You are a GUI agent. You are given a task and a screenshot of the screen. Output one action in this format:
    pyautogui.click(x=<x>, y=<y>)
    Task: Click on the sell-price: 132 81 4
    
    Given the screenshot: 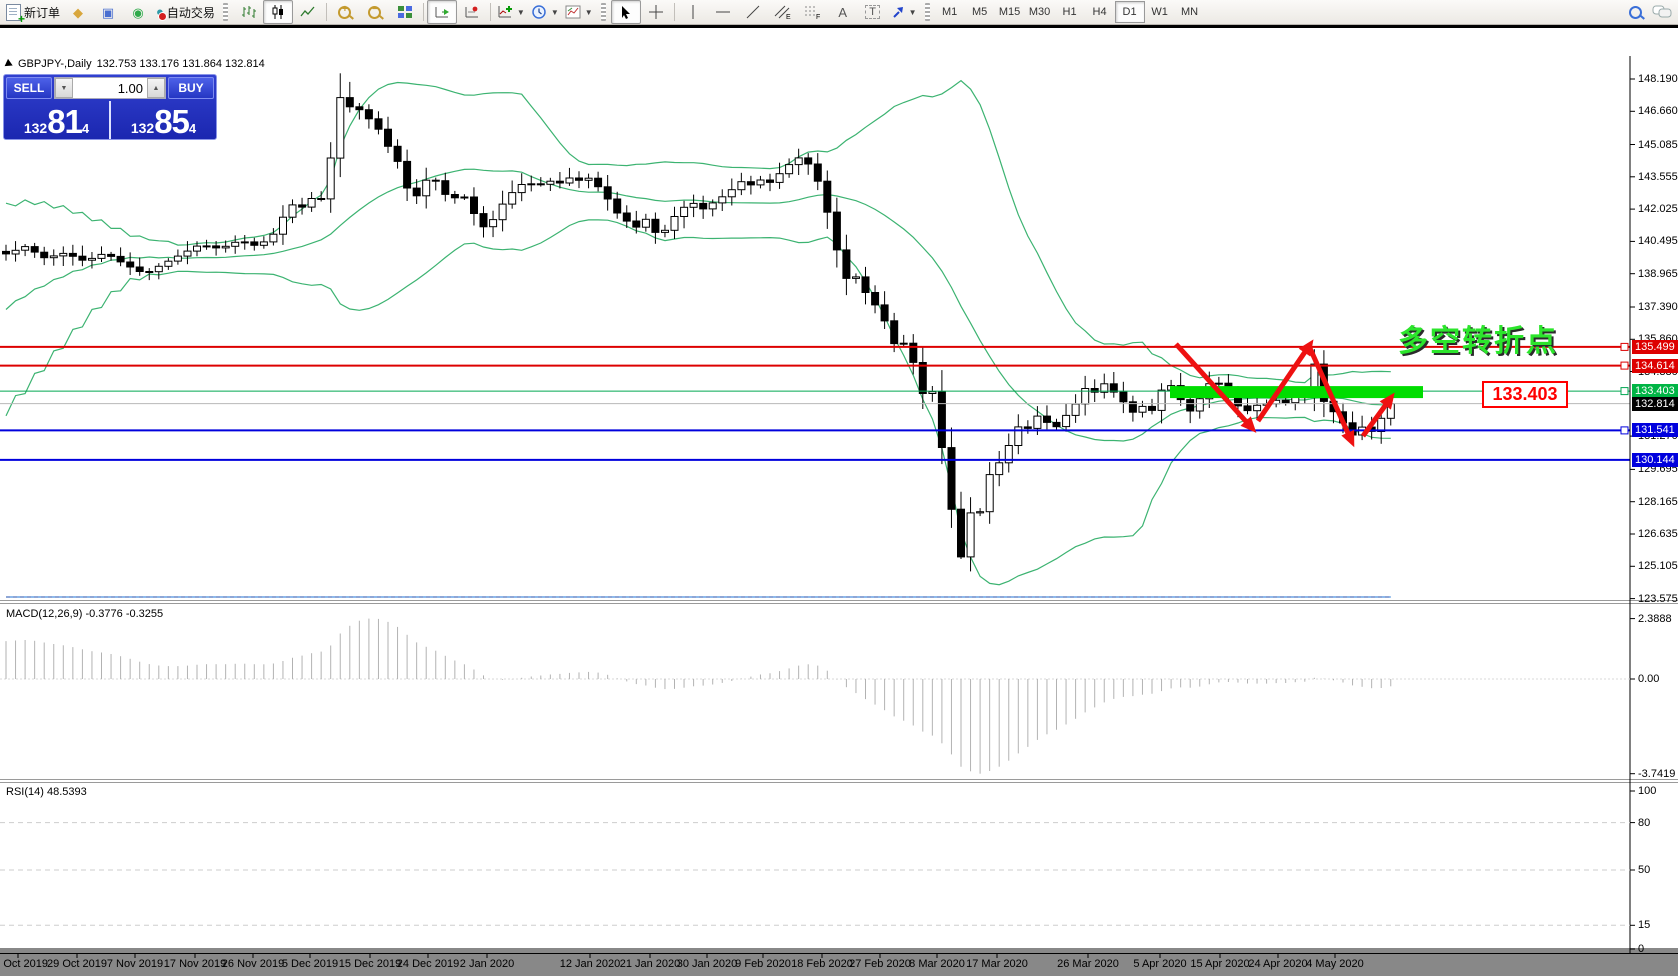 What is the action you would take?
    pyautogui.click(x=57, y=120)
    